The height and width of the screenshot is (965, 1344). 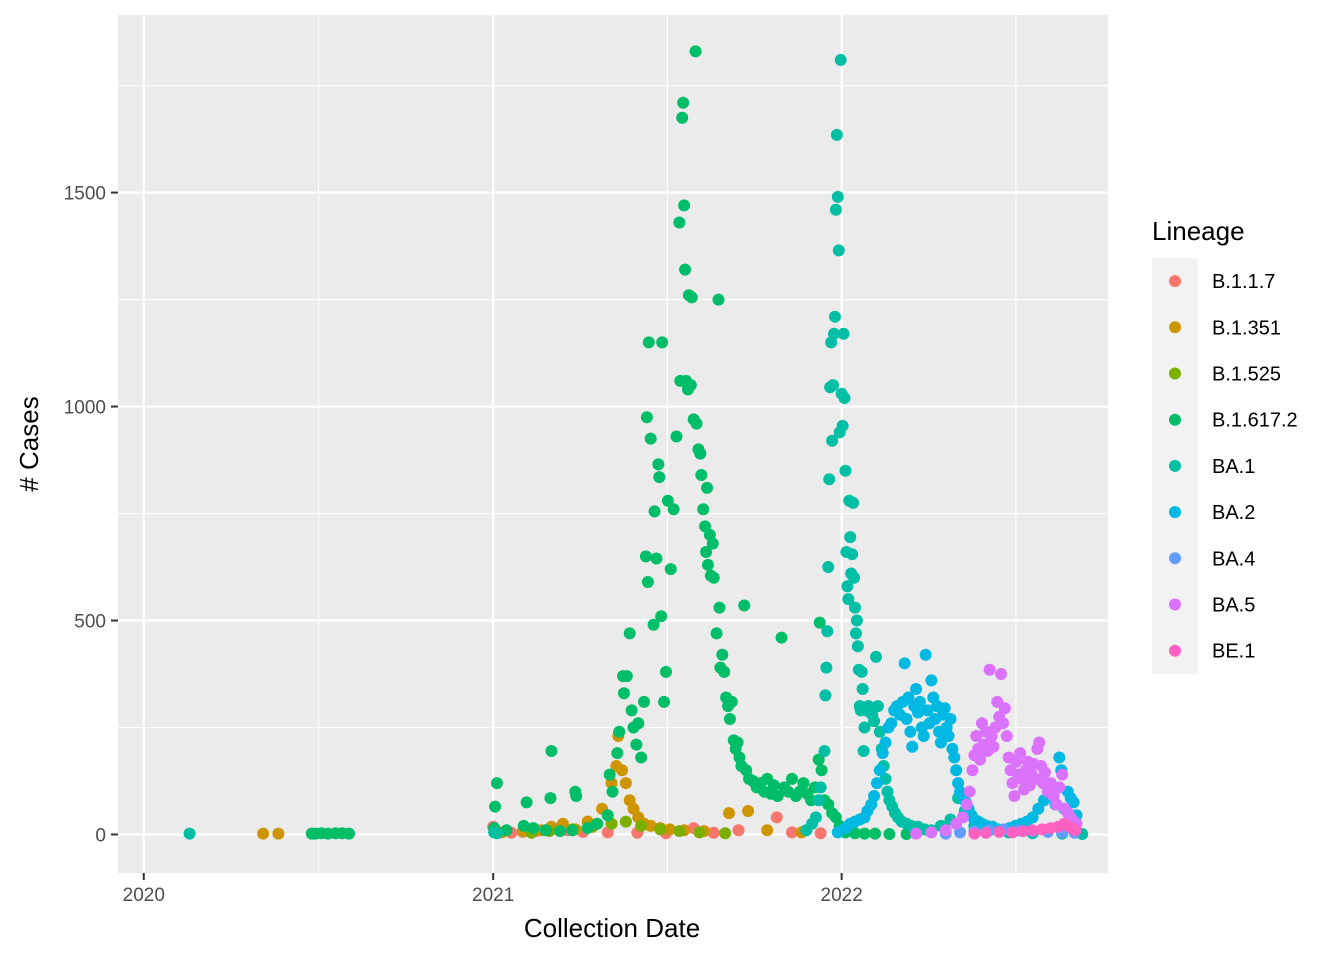 I want to click on legend-label: BA.1, so click(x=1233, y=467).